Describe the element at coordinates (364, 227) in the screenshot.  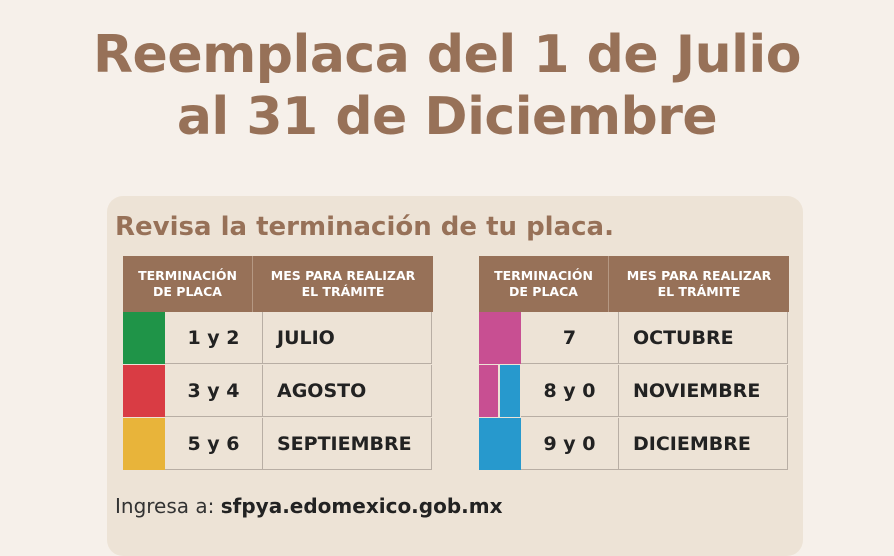
I see `card-subtitle: Revisa la terminación de tu placa.` at that location.